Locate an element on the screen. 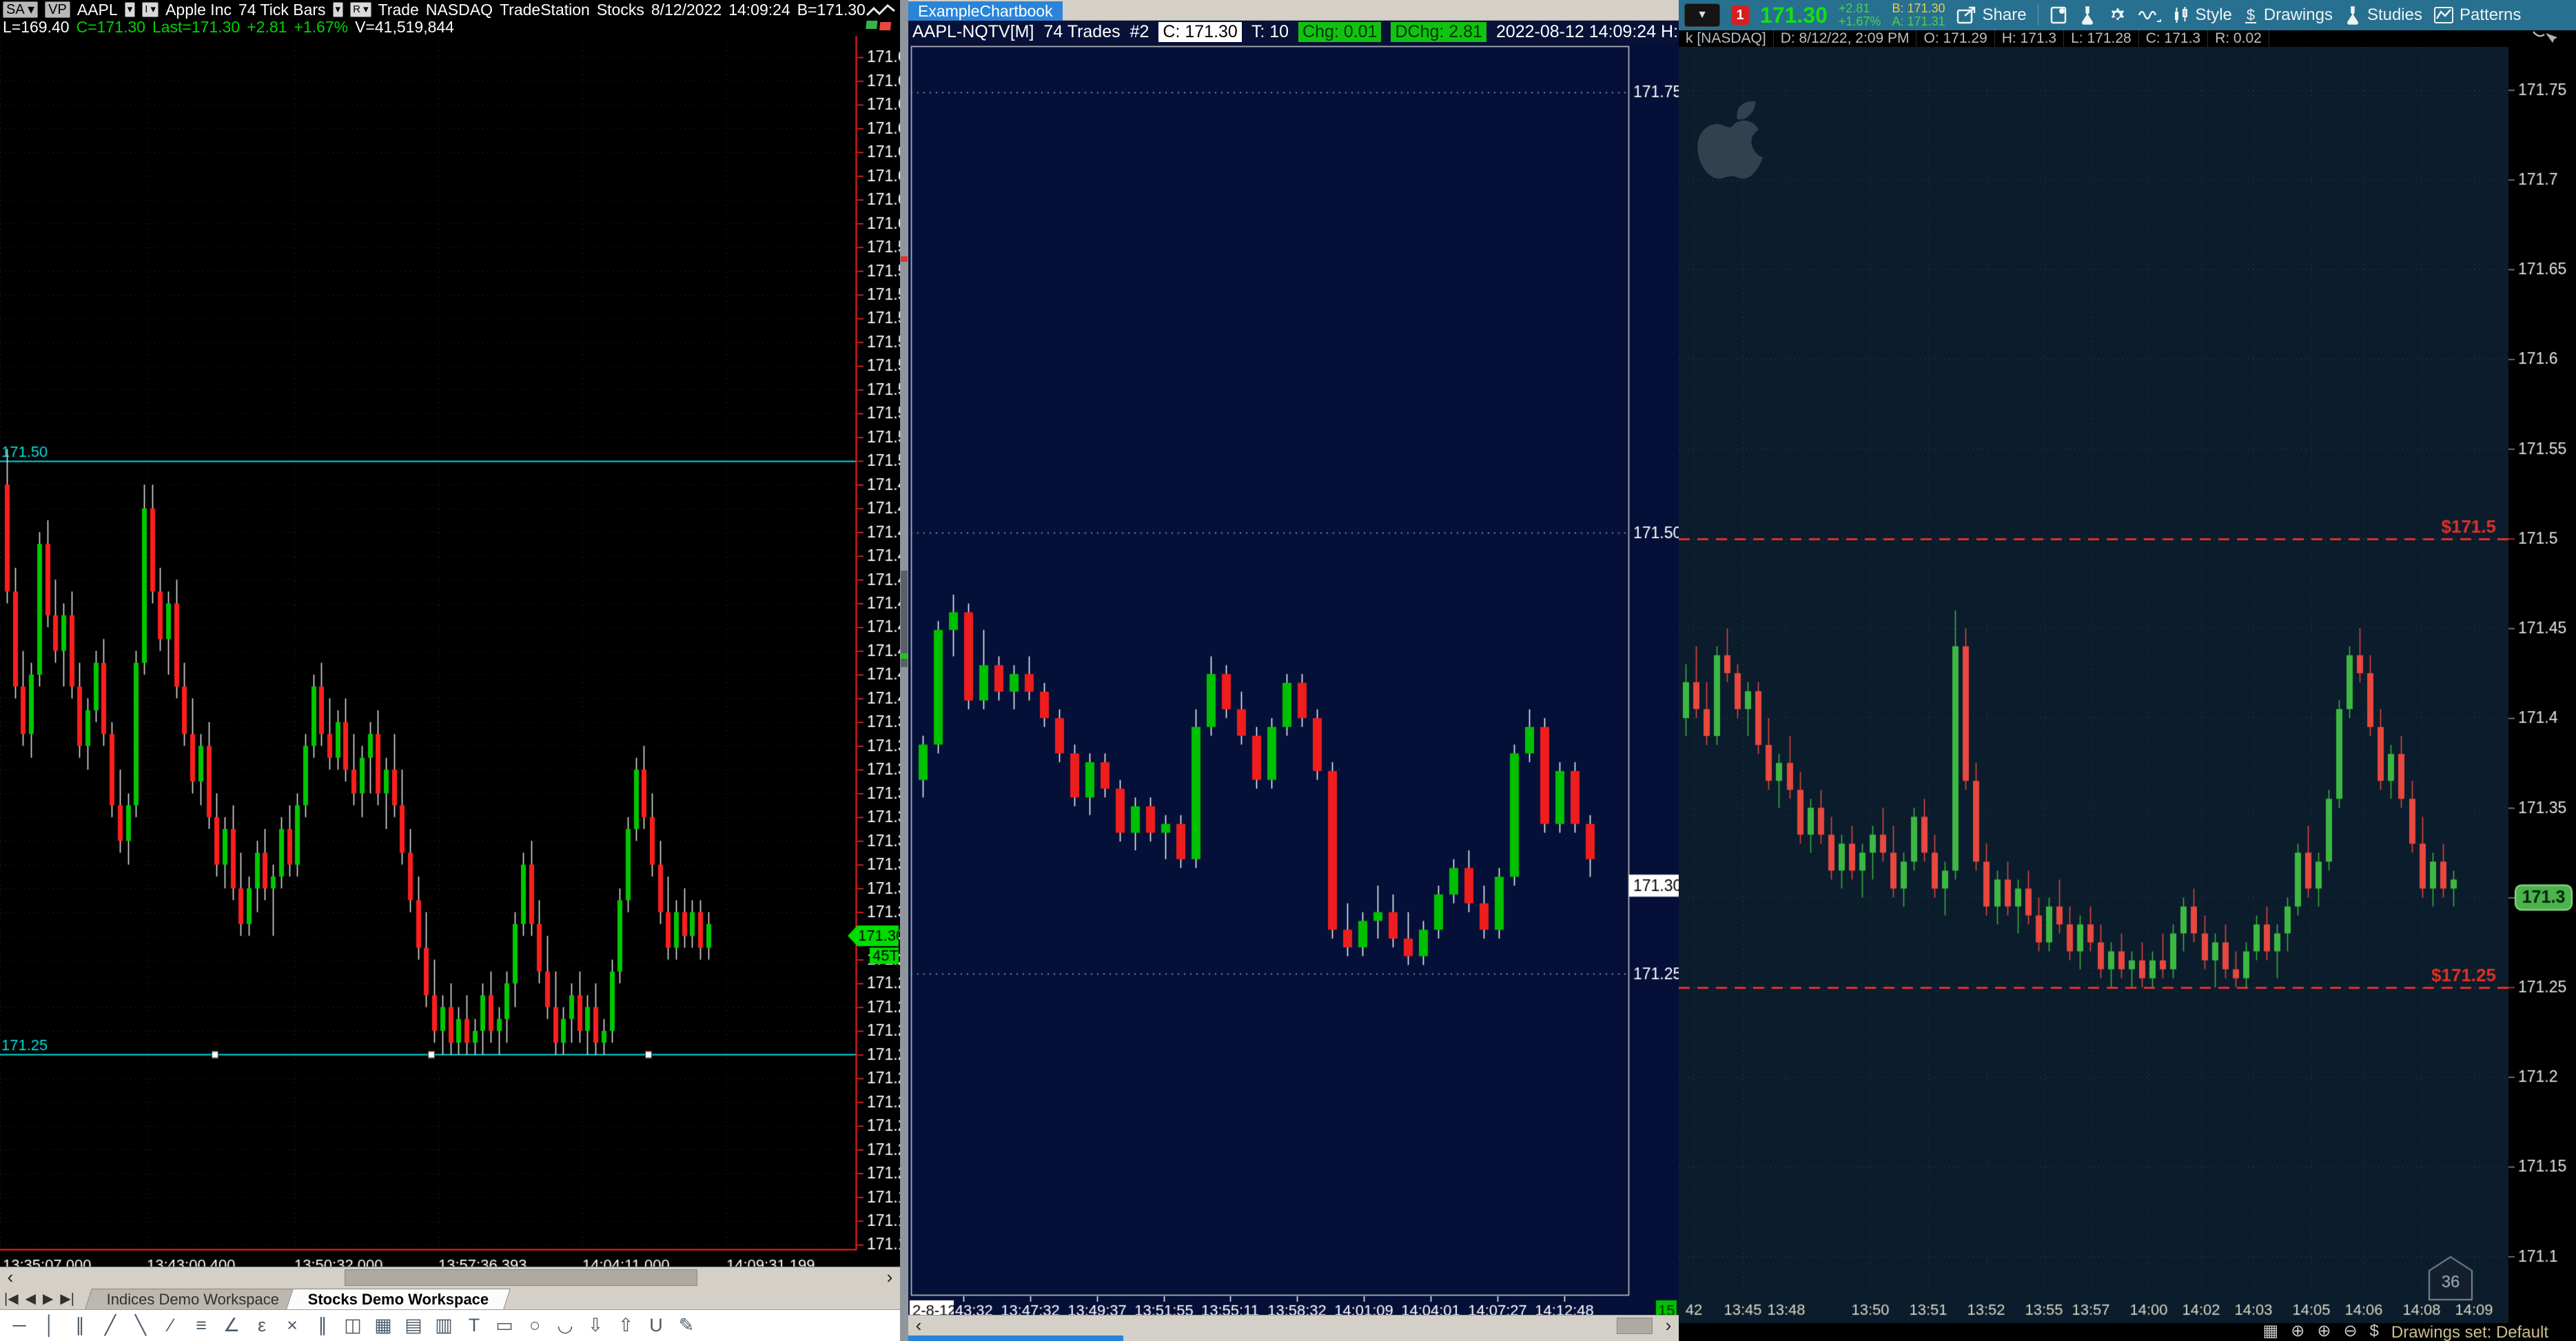  notes-icon is located at coordinates (2058, 15).